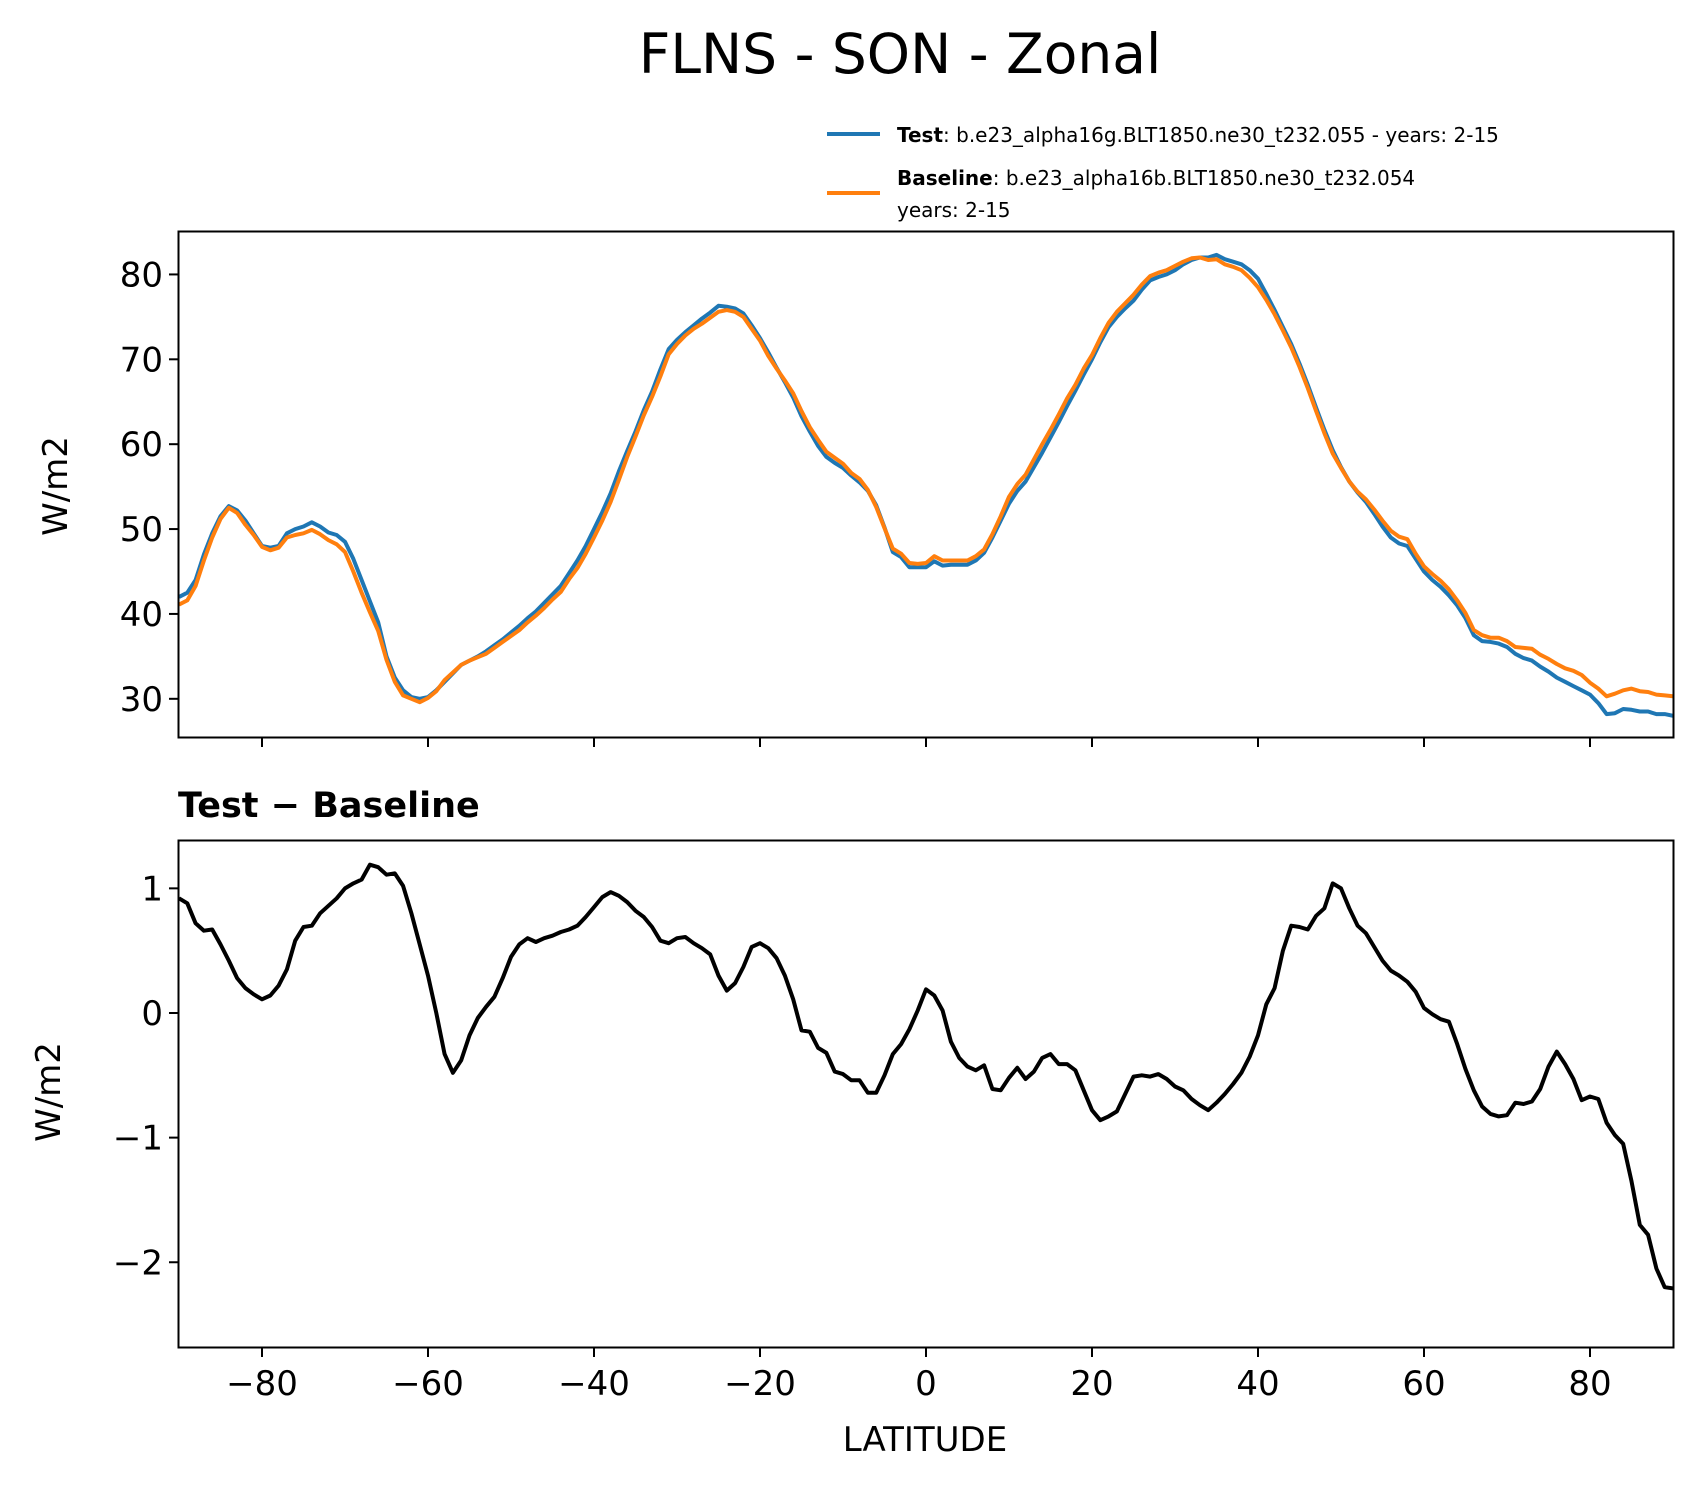  Describe the element at coordinates (1091, 1384) in the screenshot. I see `bottom-xtick-label: 20` at that location.